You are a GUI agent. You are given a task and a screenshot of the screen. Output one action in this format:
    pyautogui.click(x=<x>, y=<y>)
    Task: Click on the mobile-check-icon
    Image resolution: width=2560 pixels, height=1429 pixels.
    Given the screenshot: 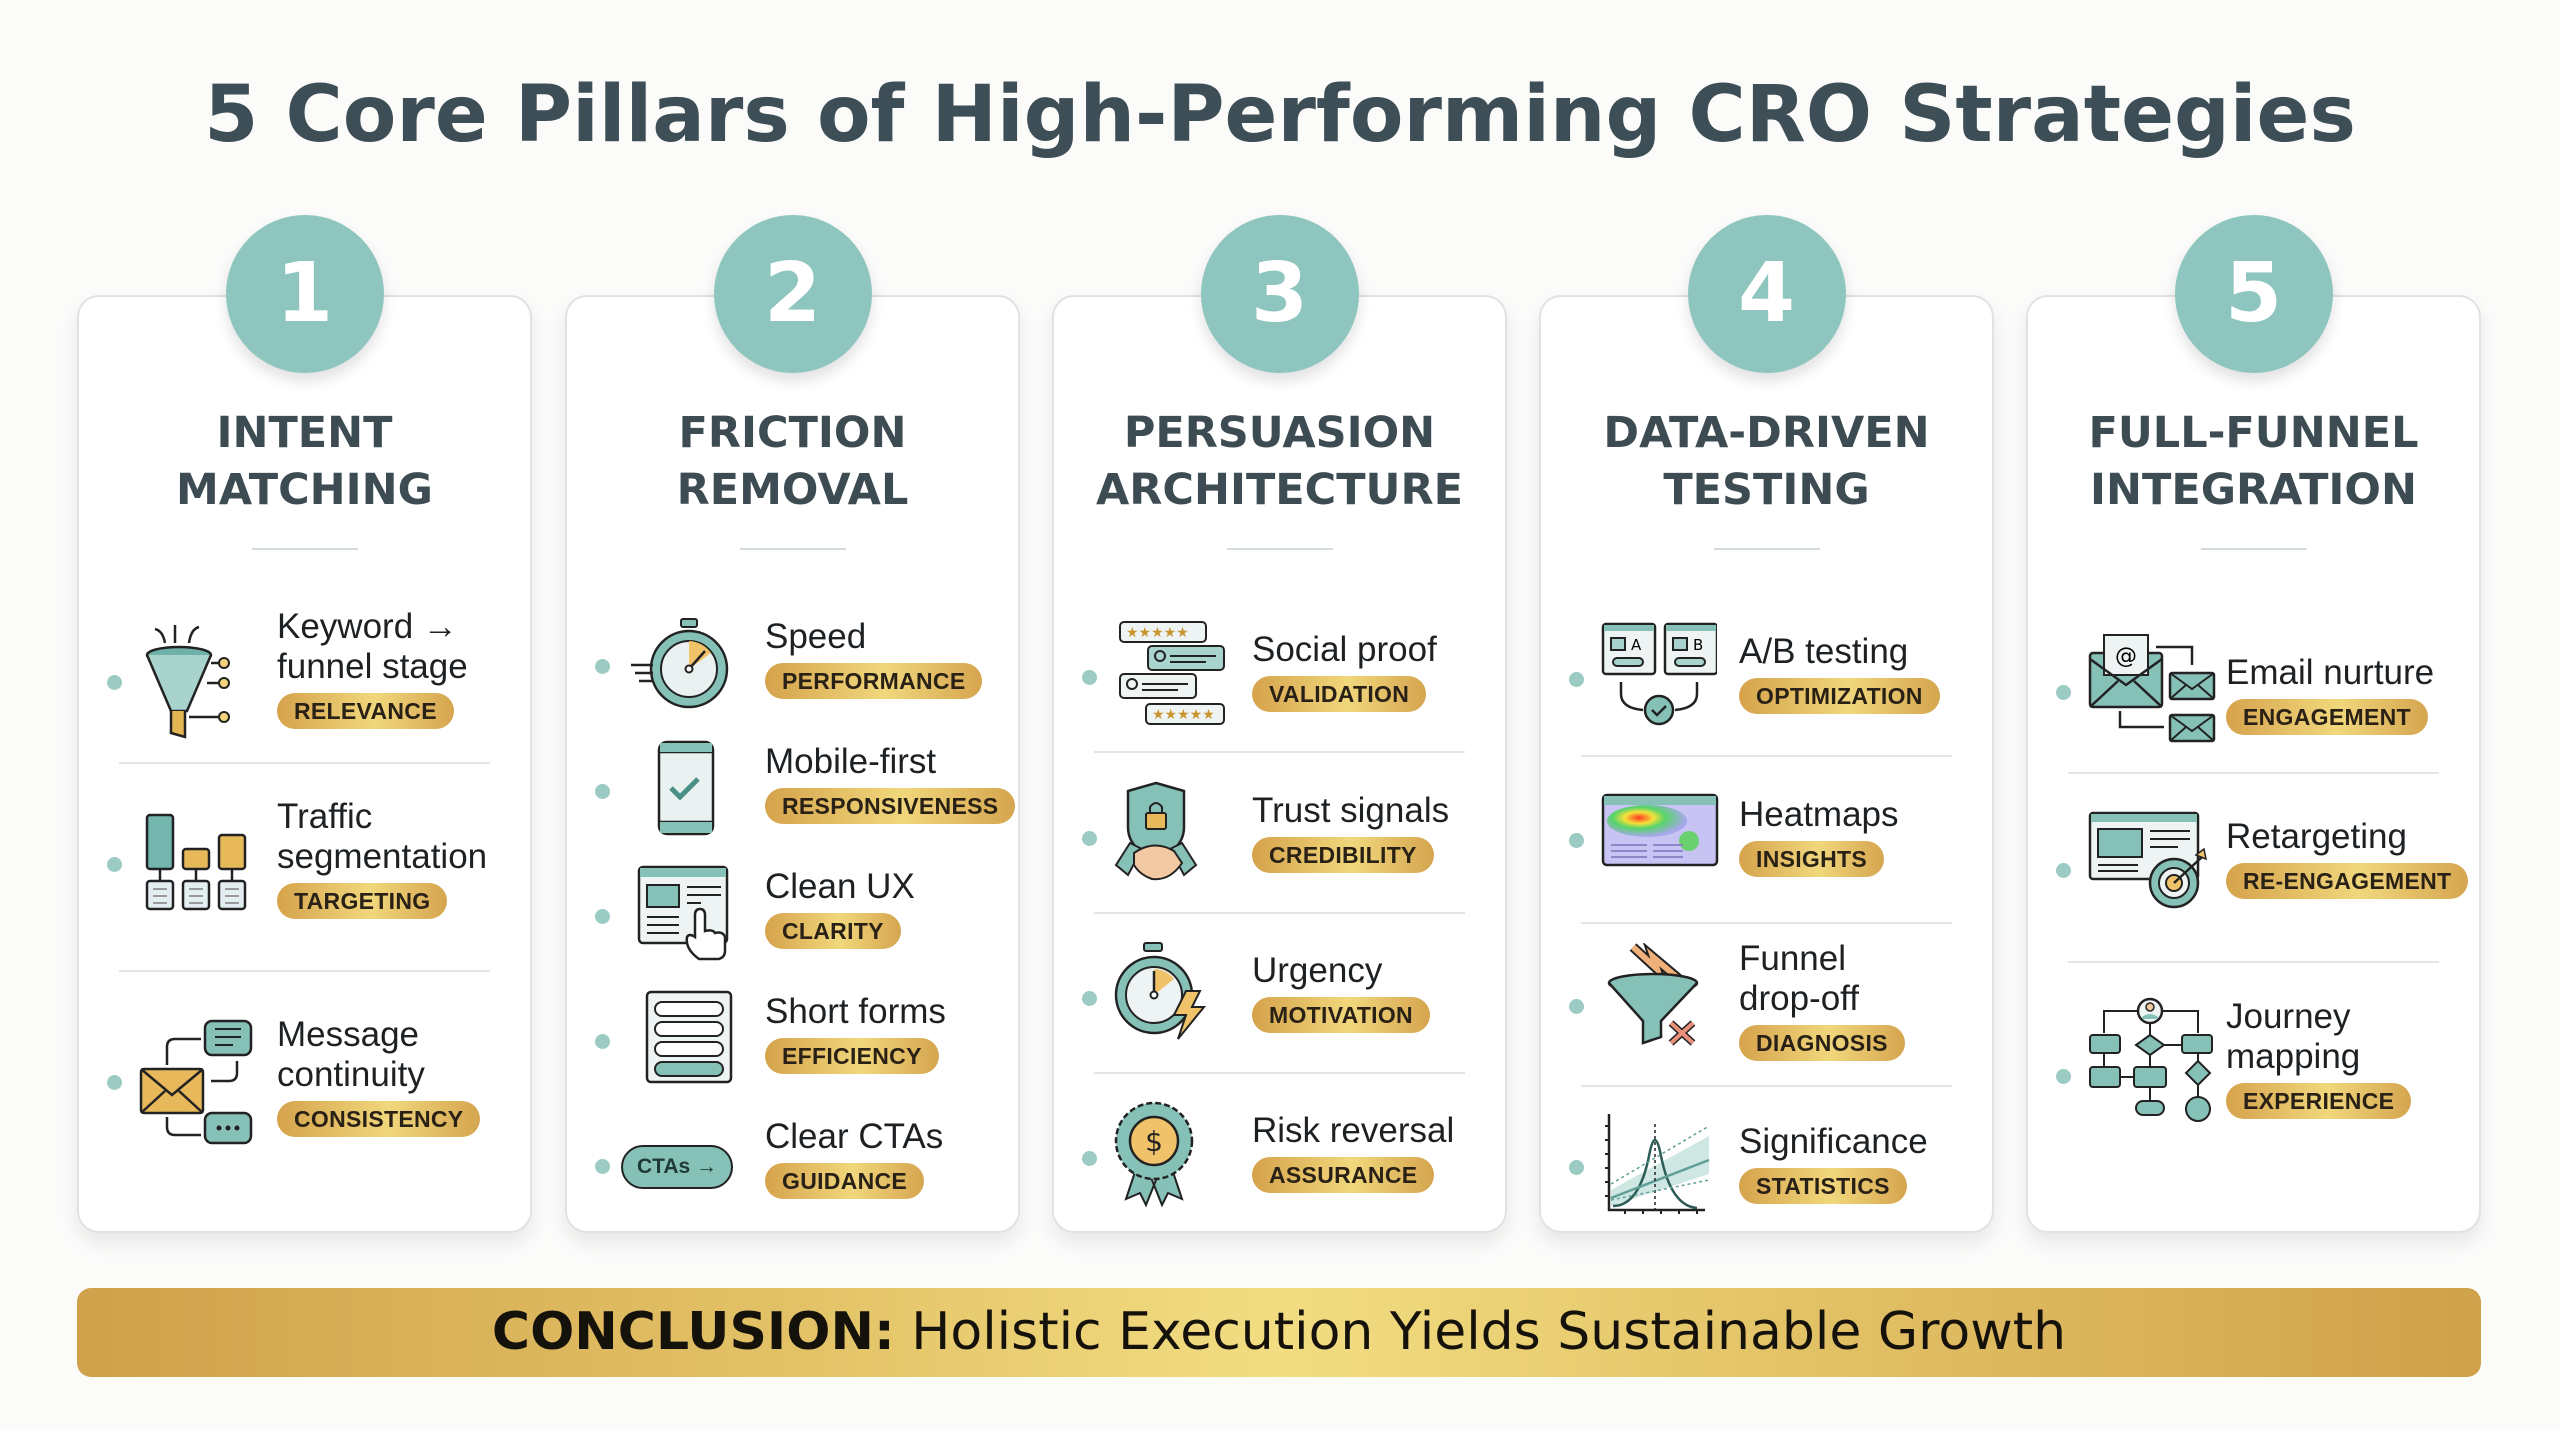 What is the action you would take?
    pyautogui.click(x=684, y=797)
    